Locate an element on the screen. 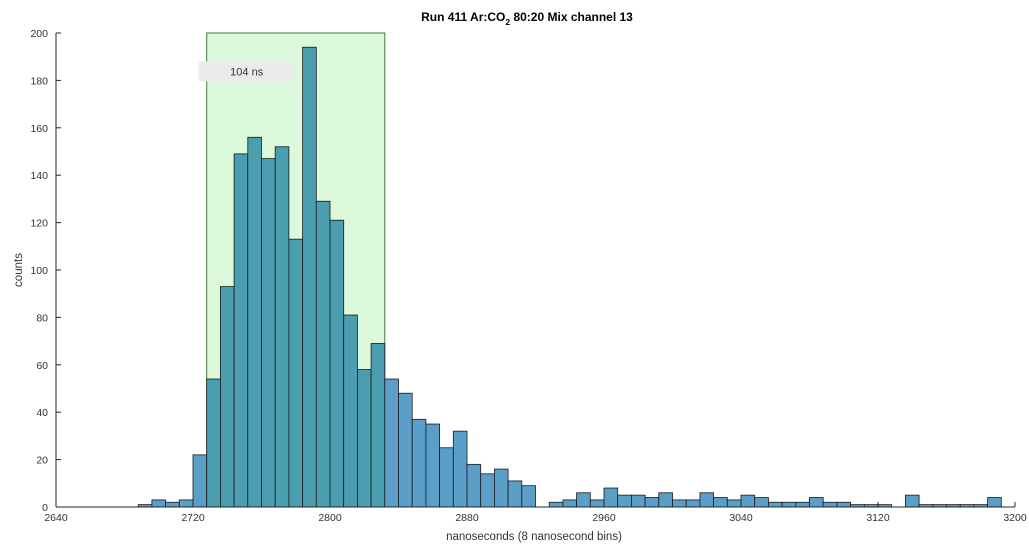 The width and height of the screenshot is (1029, 544). y-tick-label: 140 is located at coordinates (39, 176).